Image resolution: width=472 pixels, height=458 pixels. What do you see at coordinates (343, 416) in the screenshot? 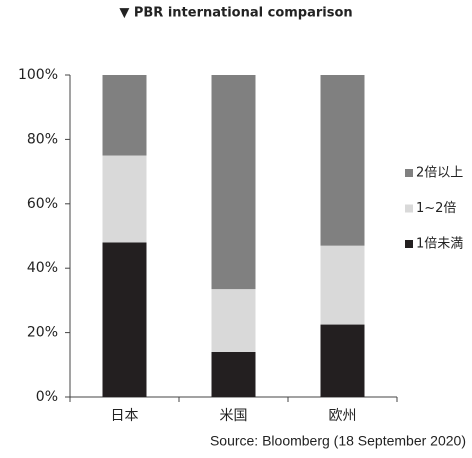
I see `x-tick-label: 欧州` at bounding box center [343, 416].